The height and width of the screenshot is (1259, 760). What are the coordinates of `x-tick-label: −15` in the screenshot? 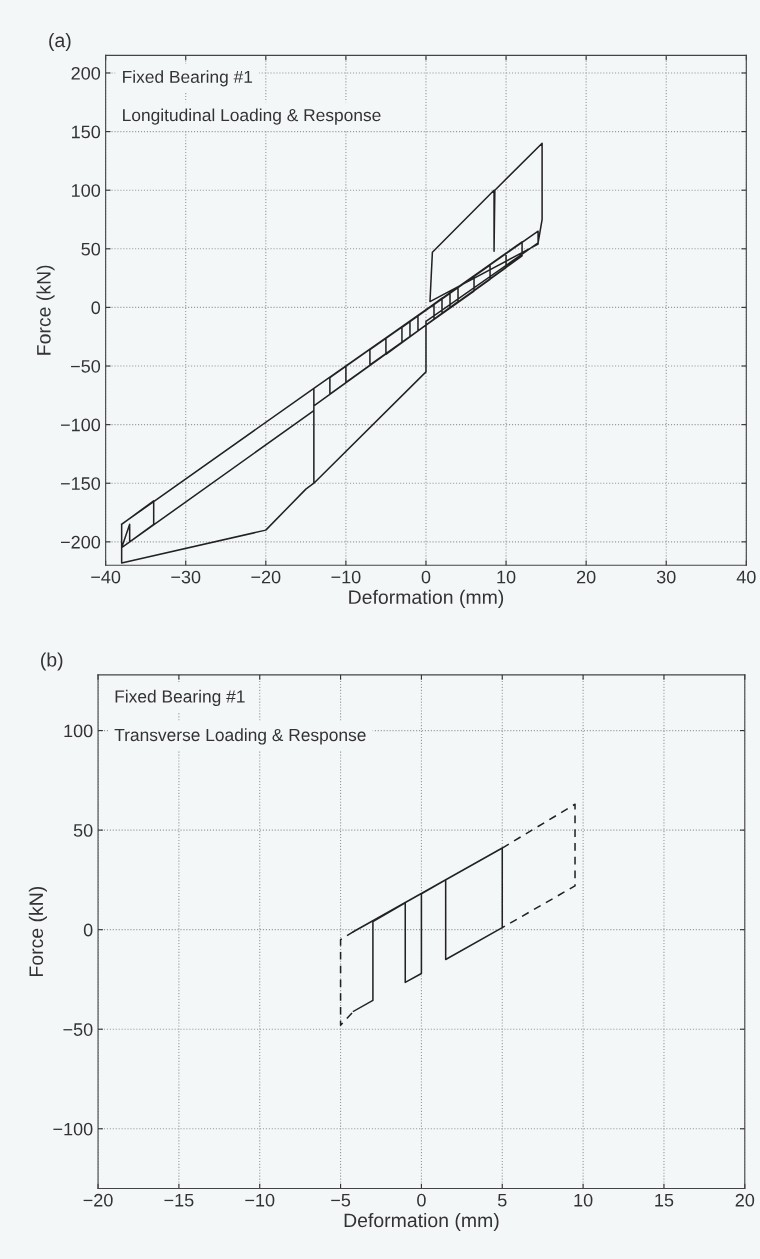 It's located at (179, 1200).